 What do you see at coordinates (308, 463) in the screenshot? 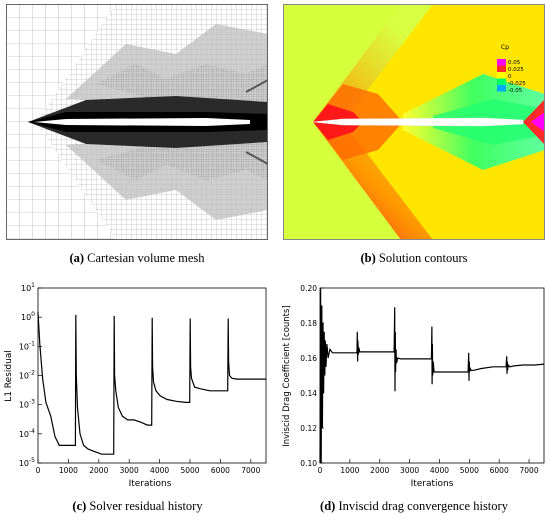
I see `y-tick-label: 0.10` at bounding box center [308, 463].